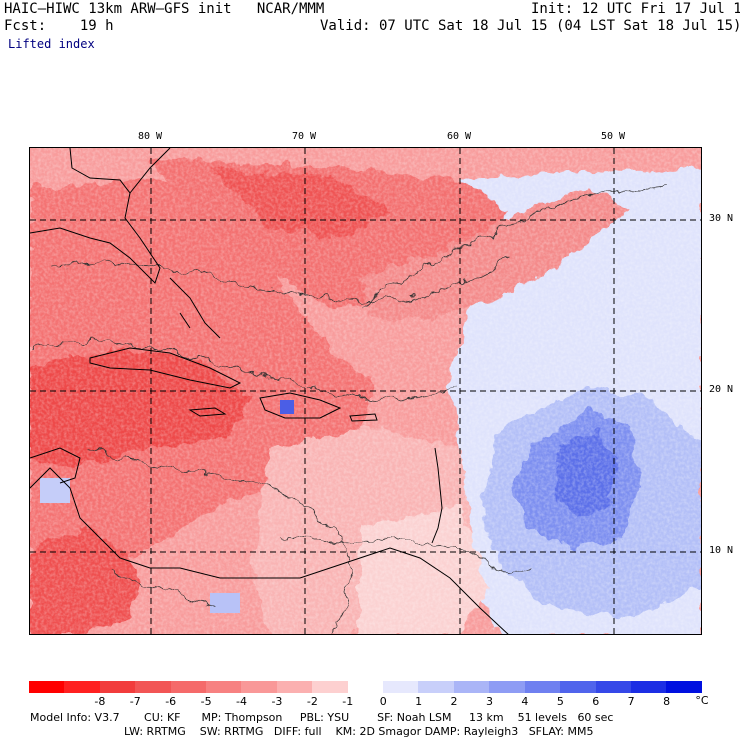 This screenshot has width=740, height=740. Describe the element at coordinates (635, 9) in the screenshot. I see `init-time: Init: 12 UTC Fri 17 Jul 15` at that location.